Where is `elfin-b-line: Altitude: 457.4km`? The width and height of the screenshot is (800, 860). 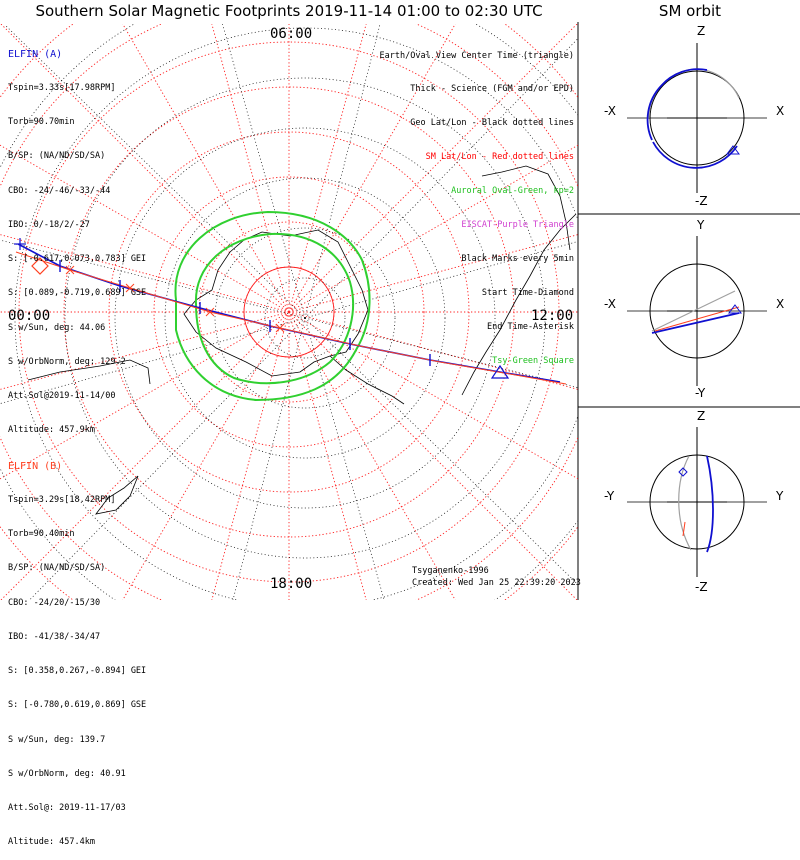 elfin-b-line: Altitude: 457.4km is located at coordinates (51, 842).